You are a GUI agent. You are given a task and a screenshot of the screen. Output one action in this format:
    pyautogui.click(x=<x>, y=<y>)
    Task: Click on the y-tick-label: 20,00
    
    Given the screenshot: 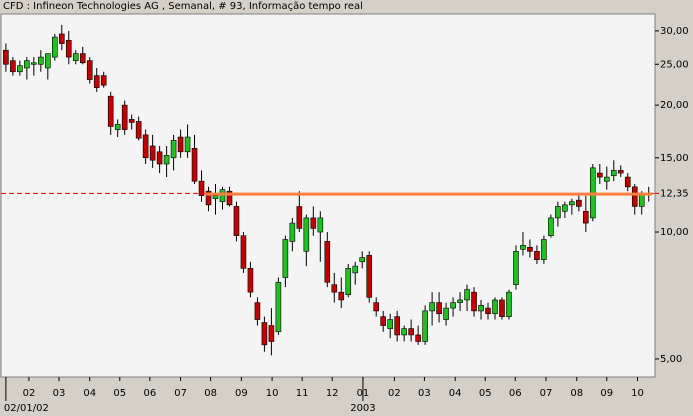 What is the action you would take?
    pyautogui.click(x=674, y=105)
    